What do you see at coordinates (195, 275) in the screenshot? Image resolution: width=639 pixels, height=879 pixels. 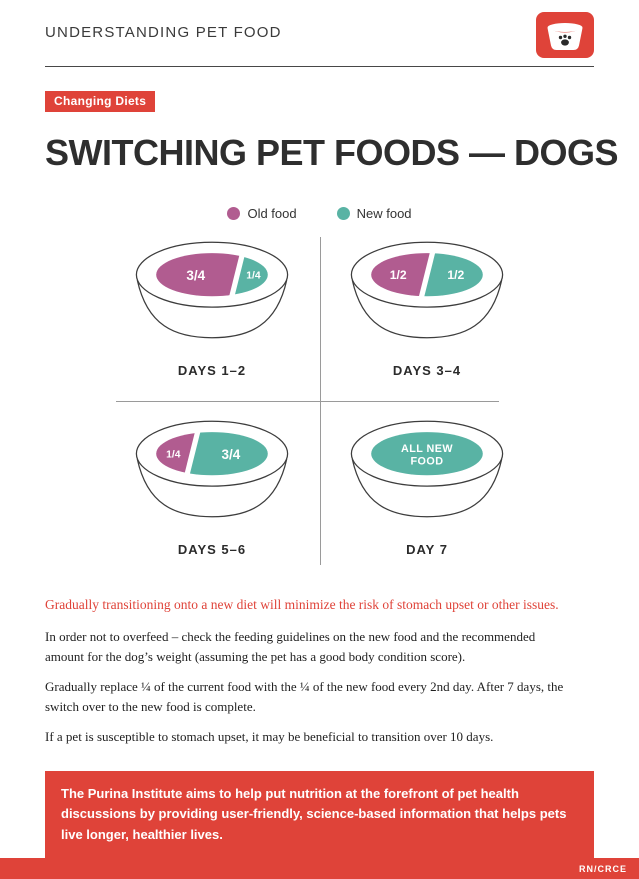 I see `old-portion-fraction: 3/4` at bounding box center [195, 275].